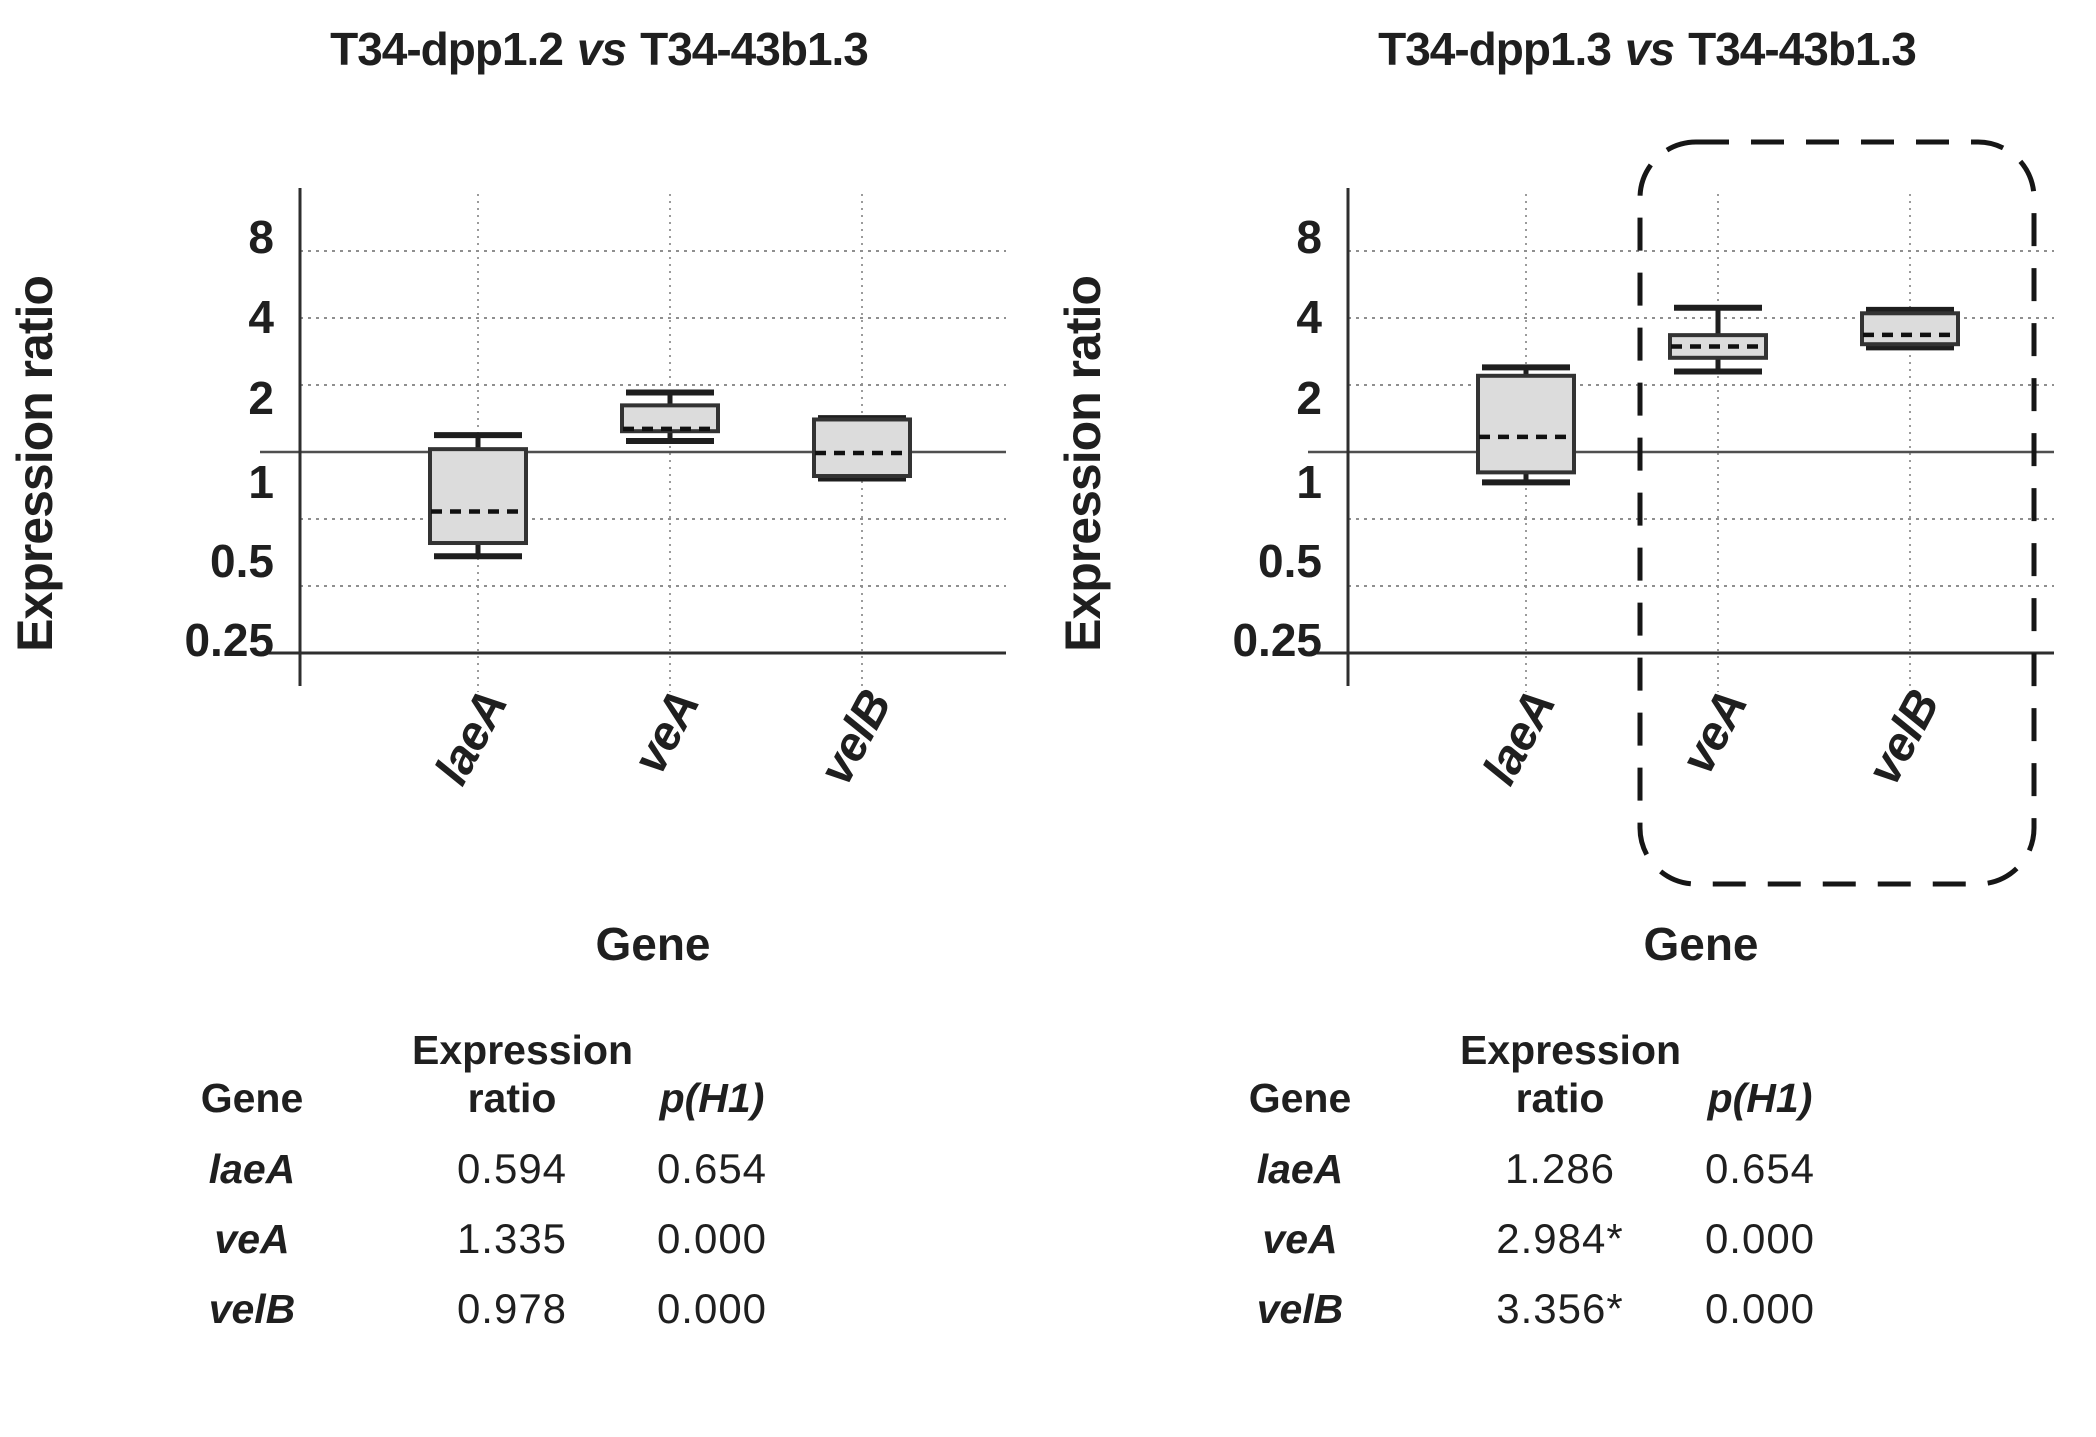  I want to click on table-cell-ratio-veA: 1.335, so click(512, 1238).